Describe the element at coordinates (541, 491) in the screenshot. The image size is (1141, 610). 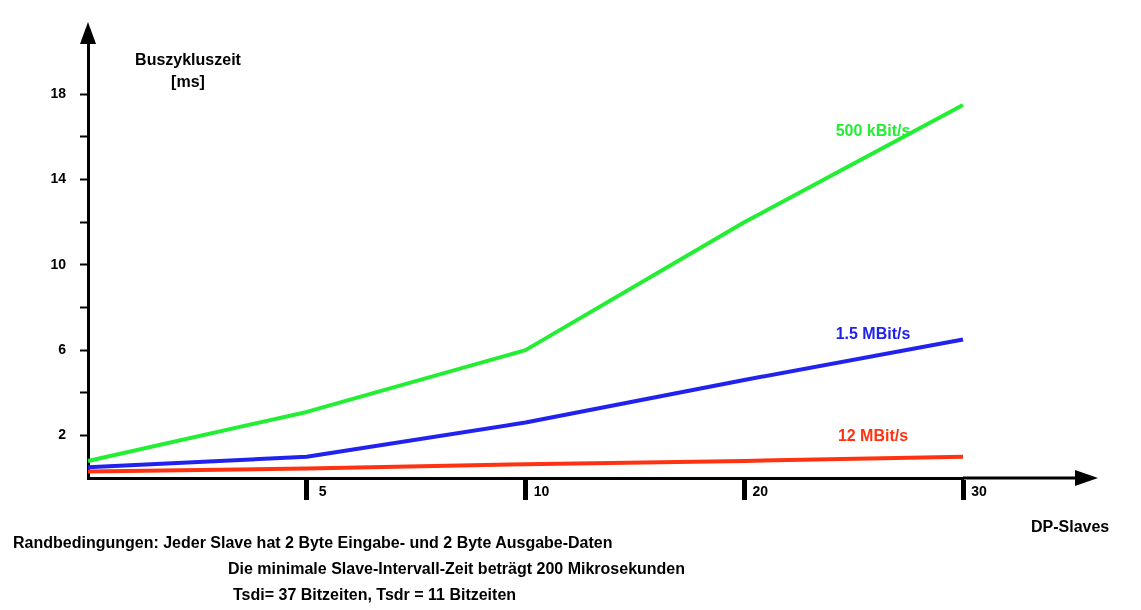
I see `x-tick-label: 10` at that location.